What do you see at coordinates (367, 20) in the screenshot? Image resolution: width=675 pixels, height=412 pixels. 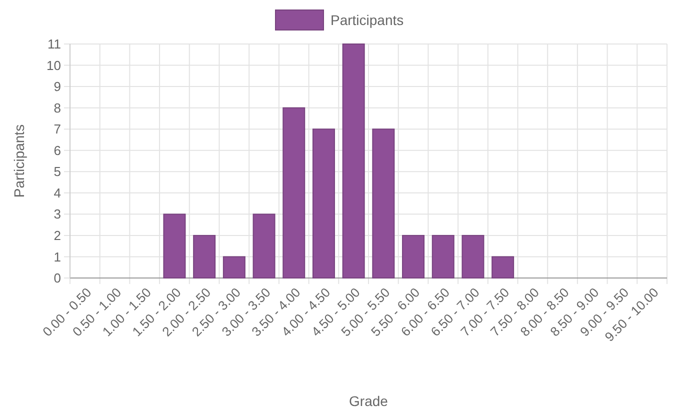 I see `legend-label: Participants` at bounding box center [367, 20].